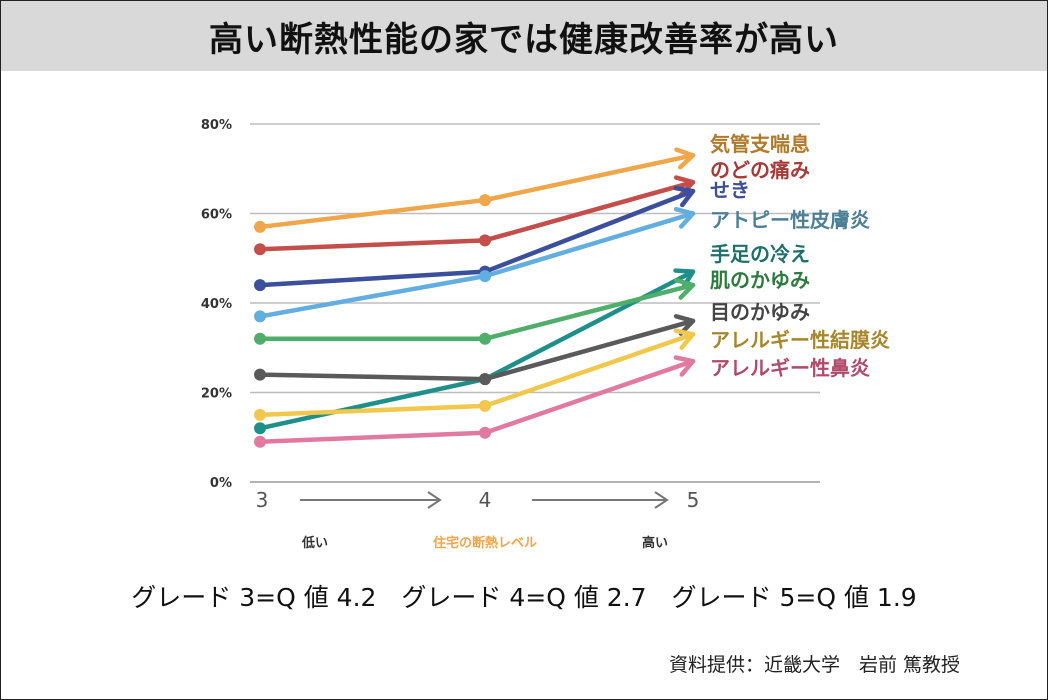  I want to click on series-label: のどの痛み, so click(760, 170).